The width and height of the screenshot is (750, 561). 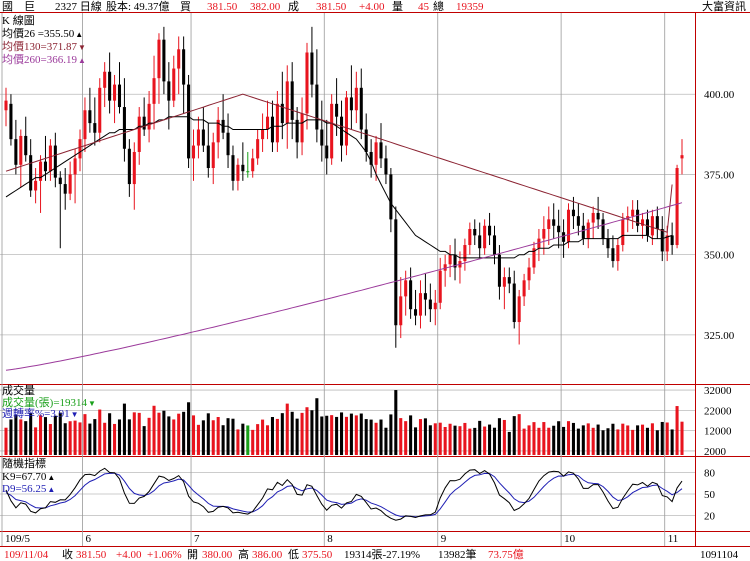 What do you see at coordinates (78, 6) in the screenshot?
I see `stock-code-period: 2327 日線` at bounding box center [78, 6].